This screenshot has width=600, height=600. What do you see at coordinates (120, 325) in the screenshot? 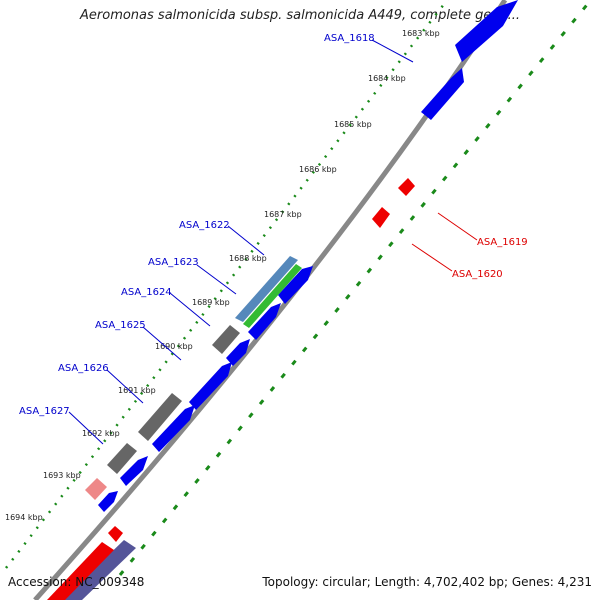
I see `label-asa-1625: ASA_1625` at bounding box center [120, 325].